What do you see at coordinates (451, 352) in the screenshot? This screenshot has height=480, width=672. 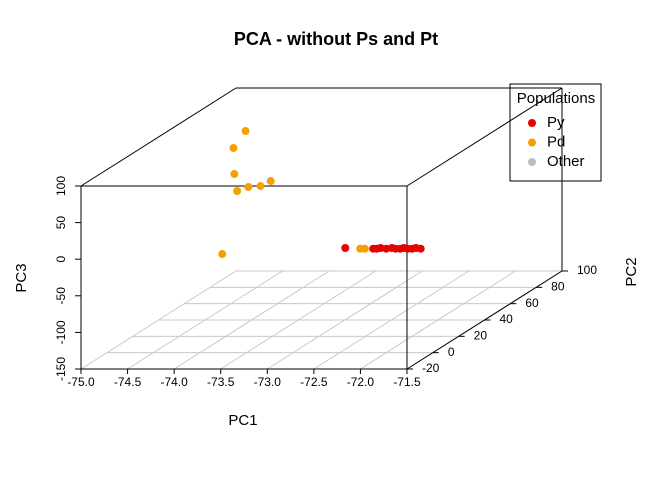 I see `y-tick-label: 0` at bounding box center [451, 352].